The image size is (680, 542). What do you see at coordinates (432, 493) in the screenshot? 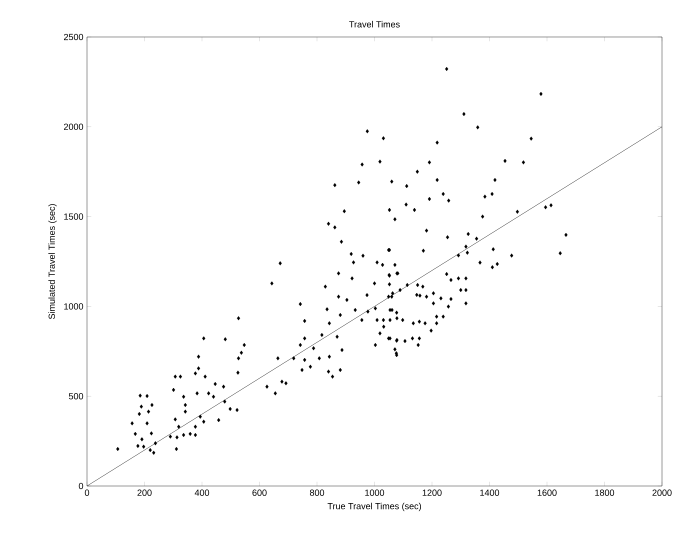
I see `x-tick-label: 1200` at bounding box center [432, 493].